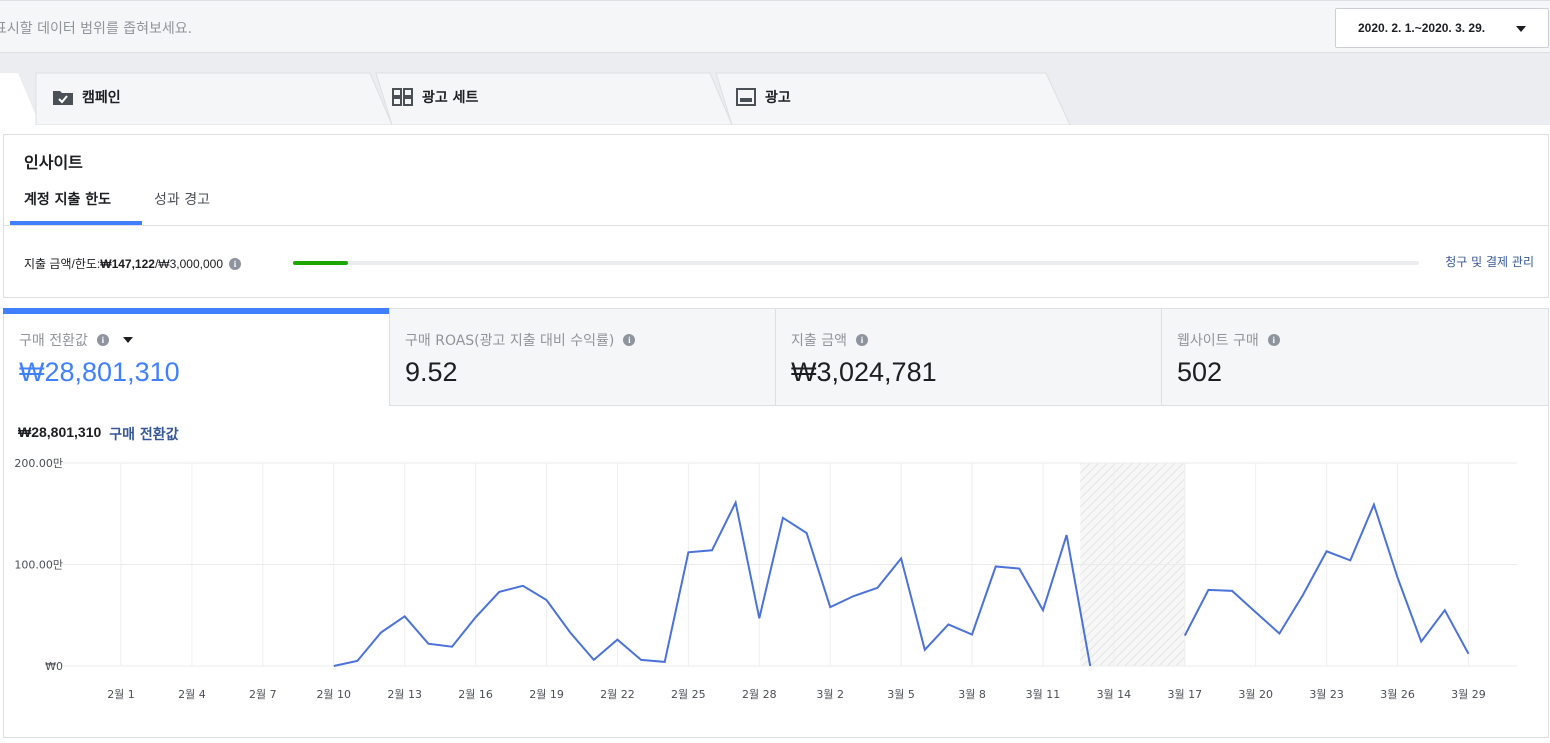 Image resolution: width=1550 pixels, height=743 pixels. What do you see at coordinates (1355, 357) in the screenshot?
I see `metric-card-website-purchases: 웹사이트 구매 i 502` at bounding box center [1355, 357].